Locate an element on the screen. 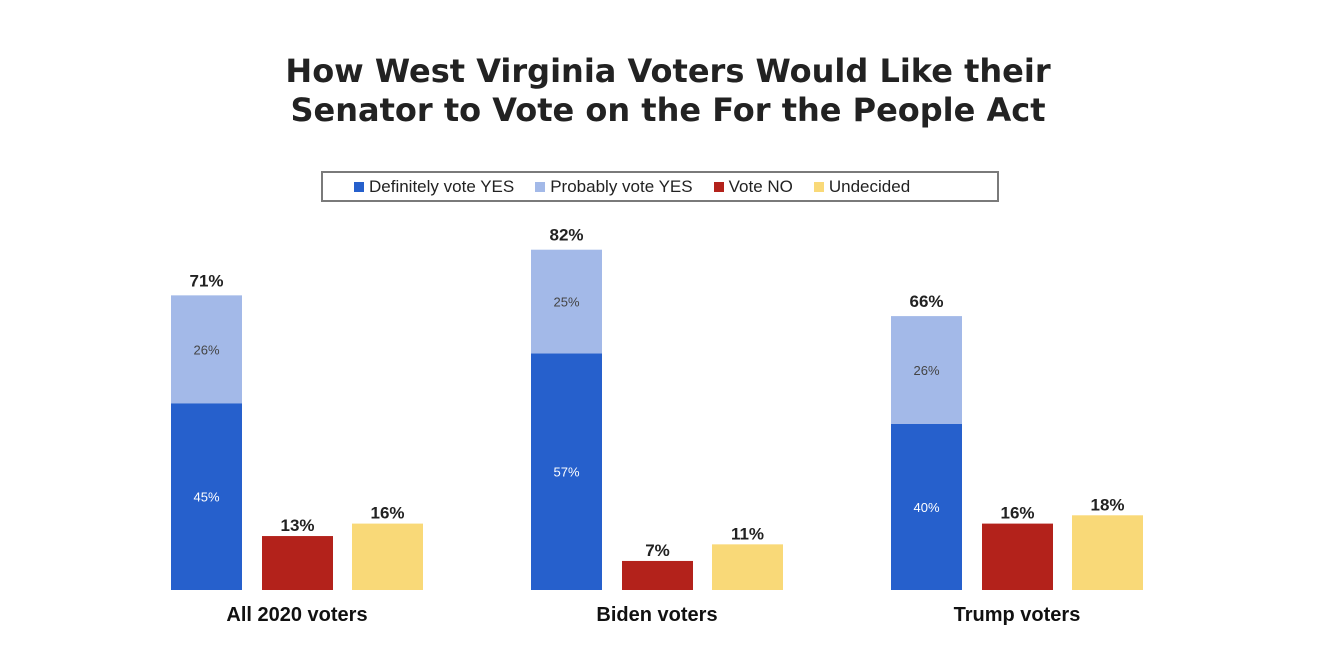 This screenshot has height=650, width=1336. category-label-all-2020-voters: All 2020 voters is located at coordinates (296, 615).